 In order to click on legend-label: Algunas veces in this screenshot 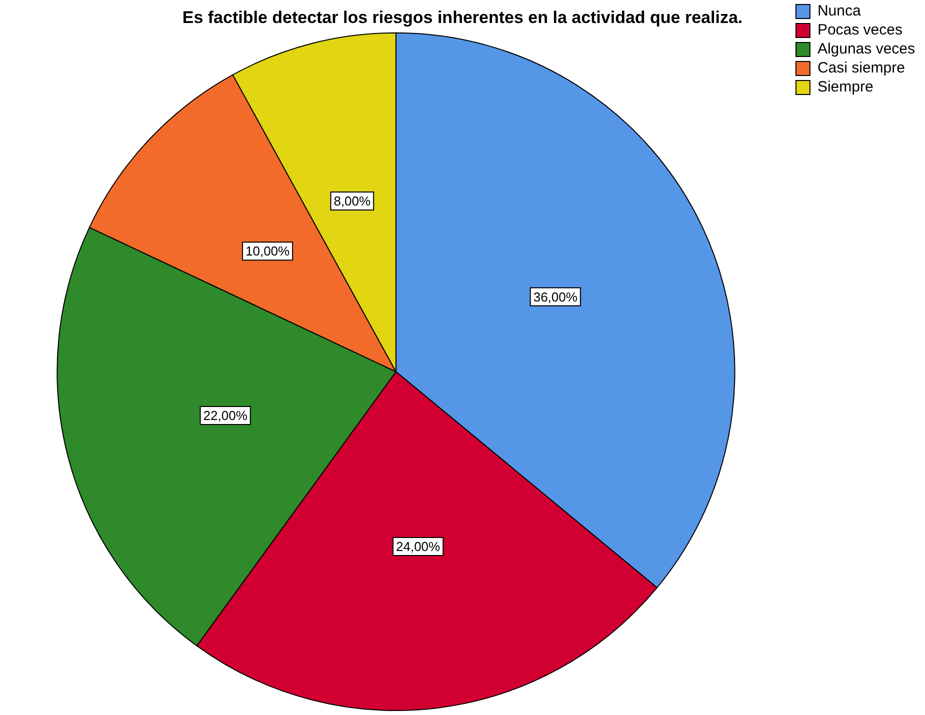, I will do `click(866, 49)`.